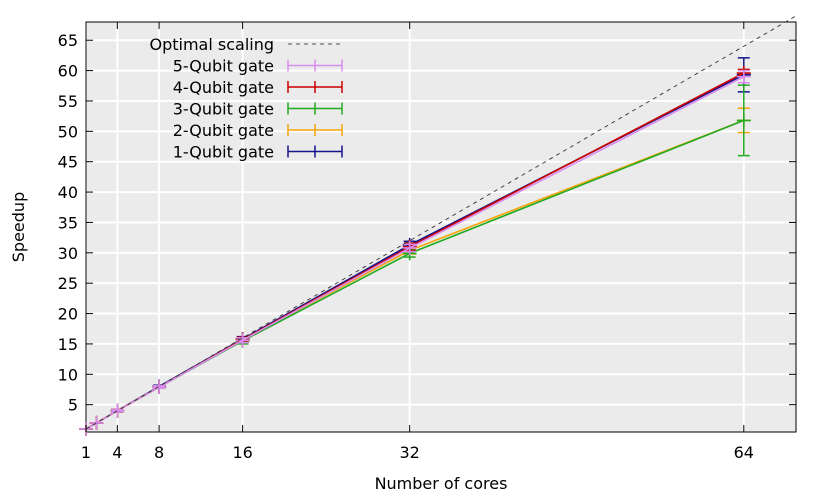 This screenshot has width=830, height=498. What do you see at coordinates (223, 66) in the screenshot?
I see `legend-label: 5-Qubit gate` at bounding box center [223, 66].